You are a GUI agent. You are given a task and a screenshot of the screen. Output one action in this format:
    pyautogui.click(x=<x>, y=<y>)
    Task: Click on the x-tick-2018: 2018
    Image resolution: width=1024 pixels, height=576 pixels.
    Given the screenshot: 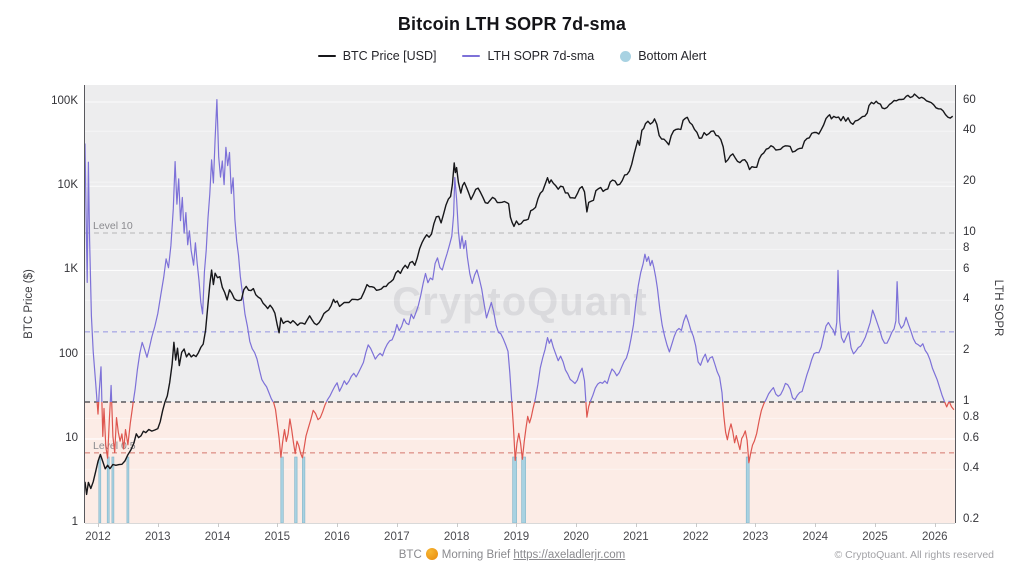 What is the action you would take?
    pyautogui.click(x=456, y=537)
    